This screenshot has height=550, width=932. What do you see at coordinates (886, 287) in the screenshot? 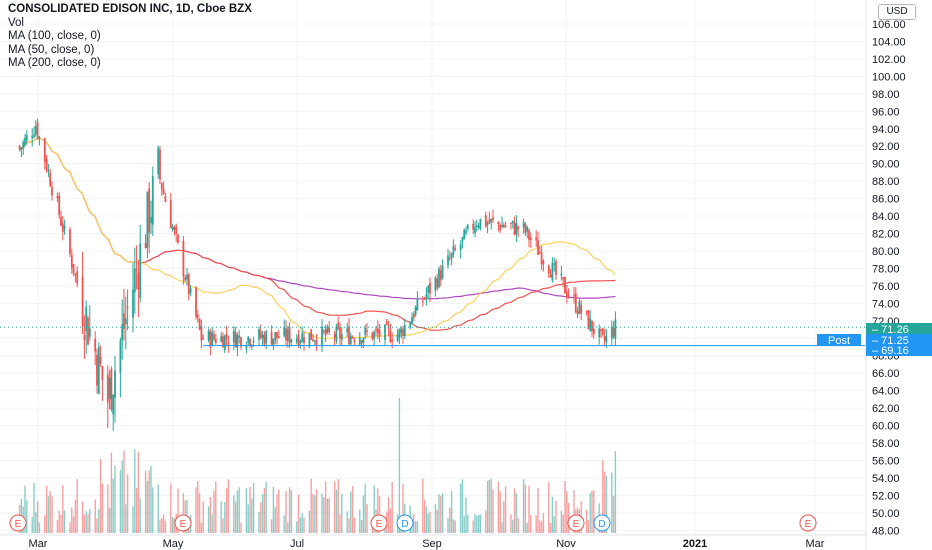
I see `price-tick-label: 76.00` at bounding box center [886, 287].